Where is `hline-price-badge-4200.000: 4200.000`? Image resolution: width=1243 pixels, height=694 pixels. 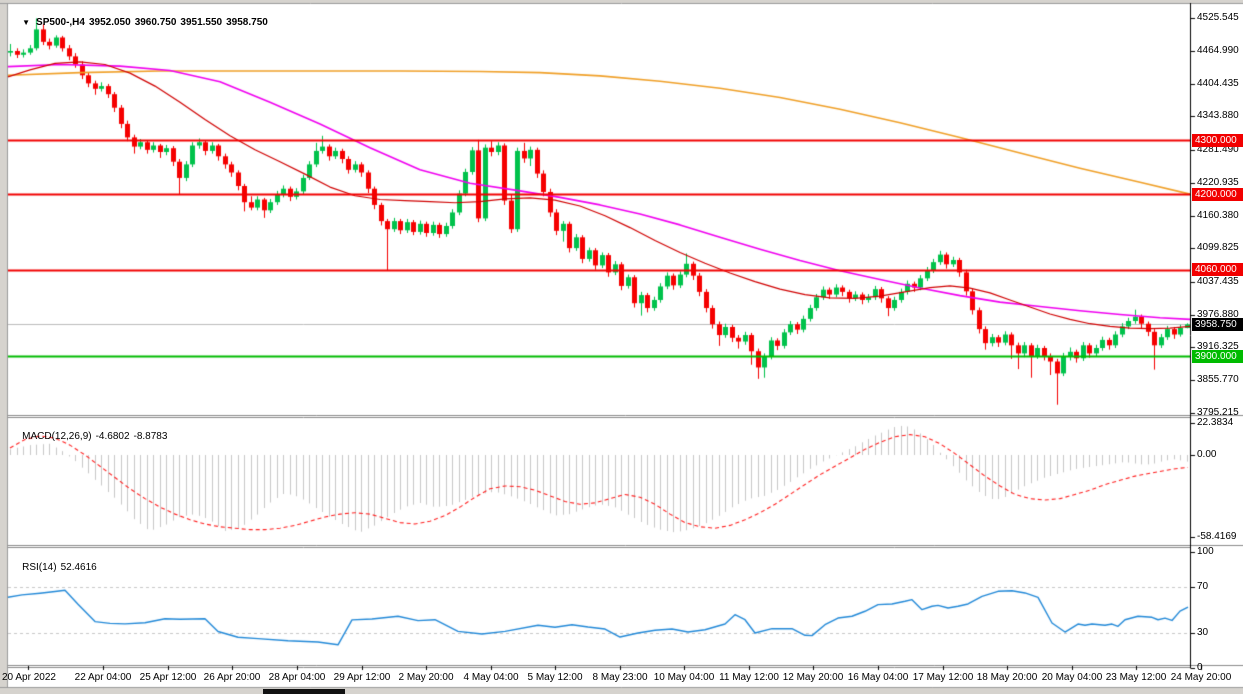 hline-price-badge-4200.000: 4200.000 is located at coordinates (1217, 194).